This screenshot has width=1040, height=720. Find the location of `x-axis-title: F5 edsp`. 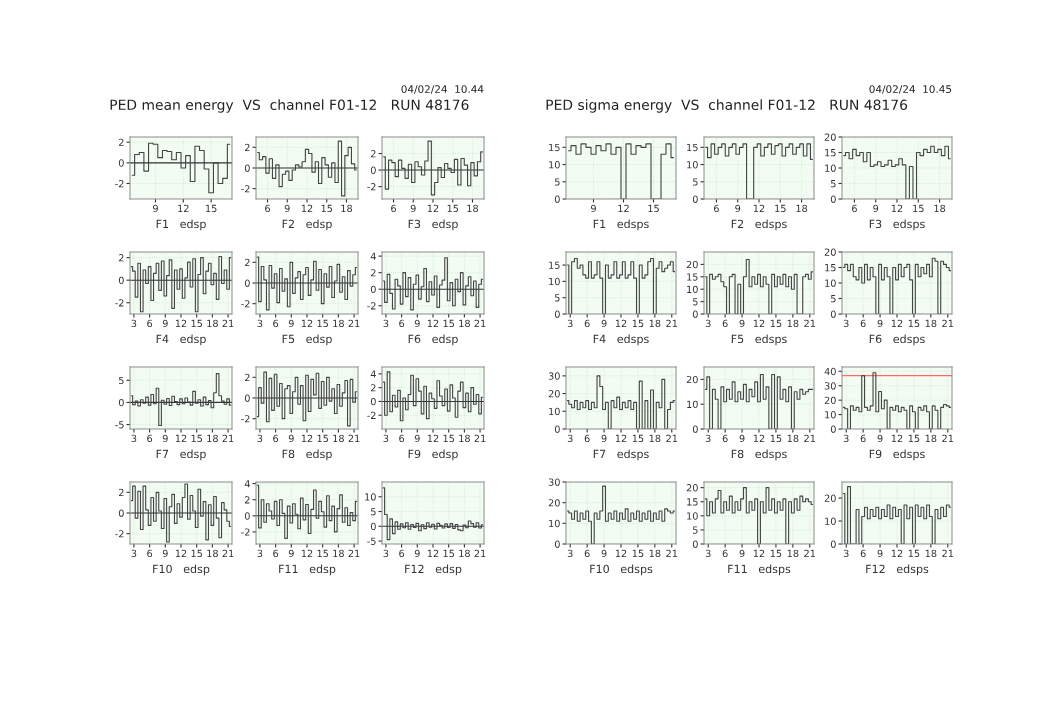

x-axis-title: F5 edsp is located at coordinates (307, 340).